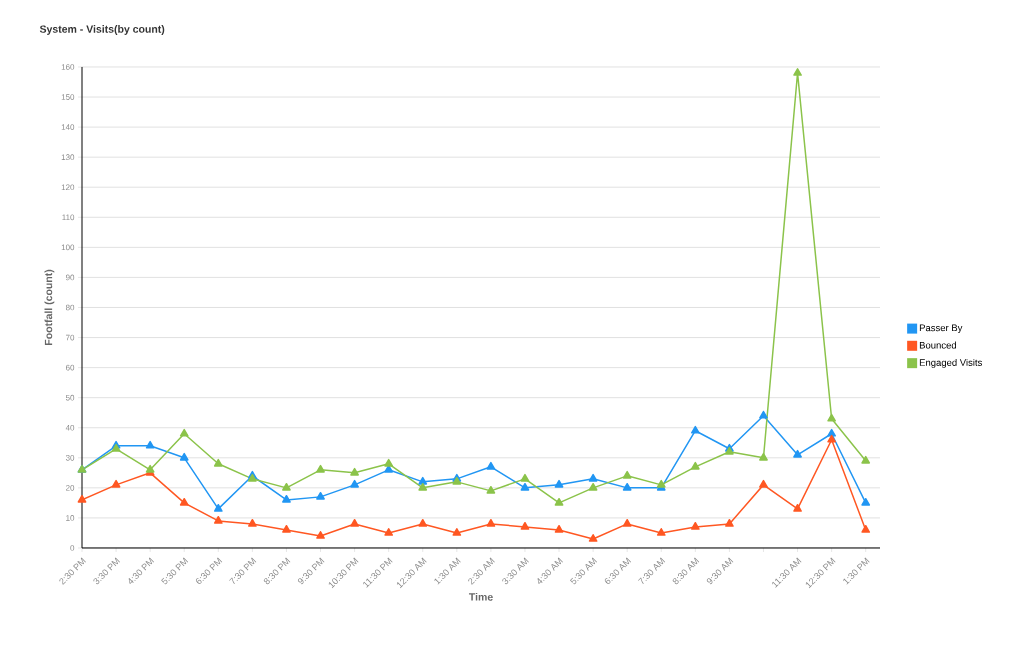  What do you see at coordinates (651, 570) in the screenshot?
I see `x-tick-label: 7:30 AM` at bounding box center [651, 570].